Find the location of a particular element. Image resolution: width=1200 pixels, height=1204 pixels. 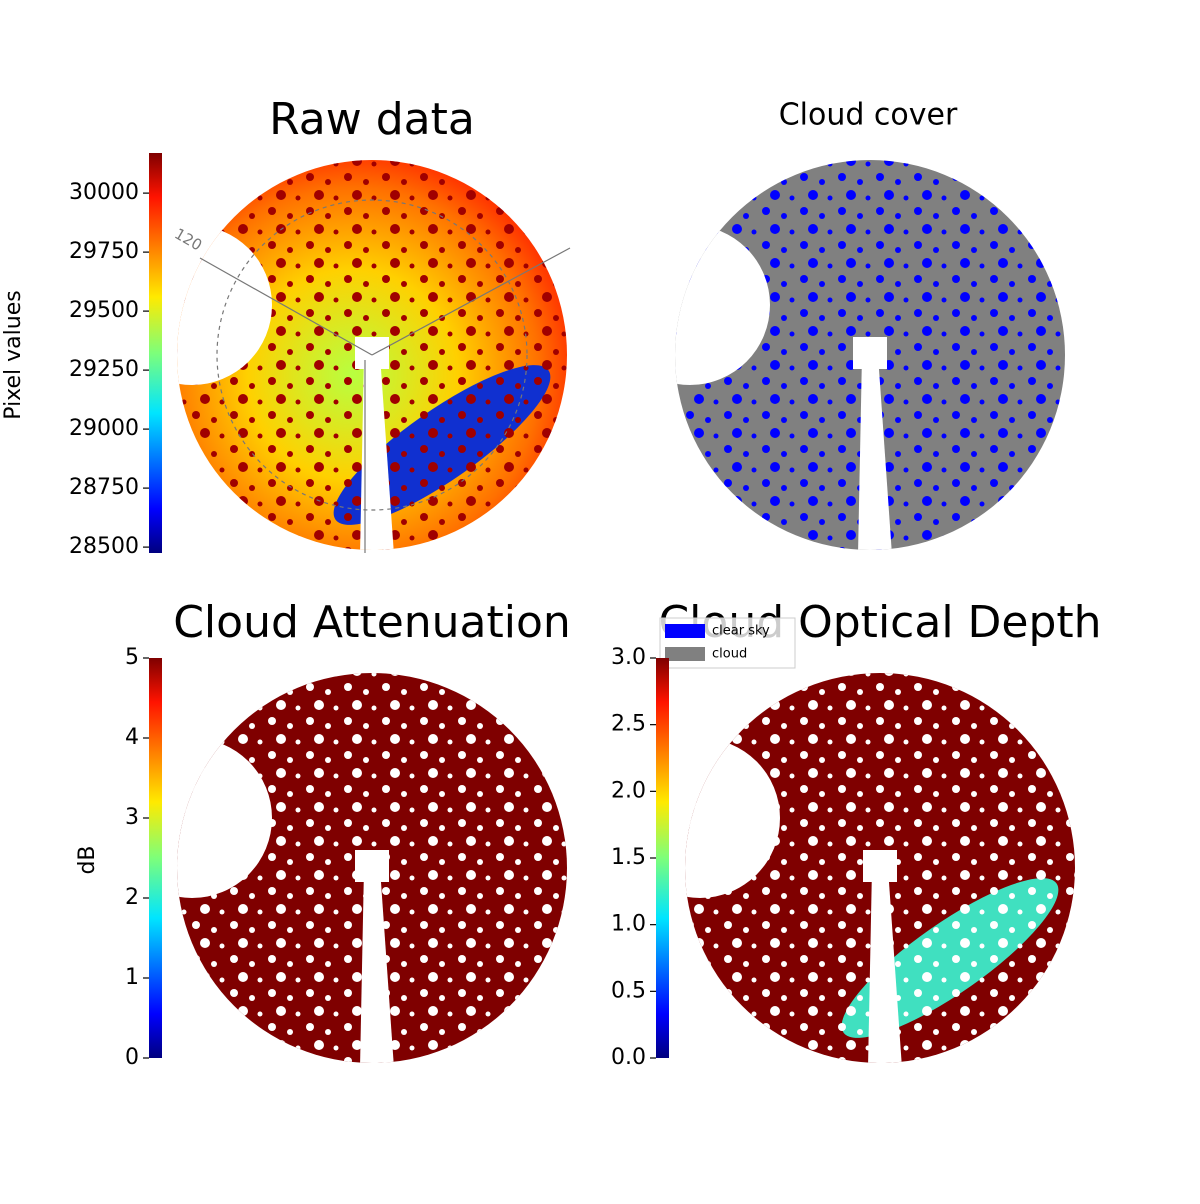

y-tick-label: 30000 is located at coordinates (104, 192).